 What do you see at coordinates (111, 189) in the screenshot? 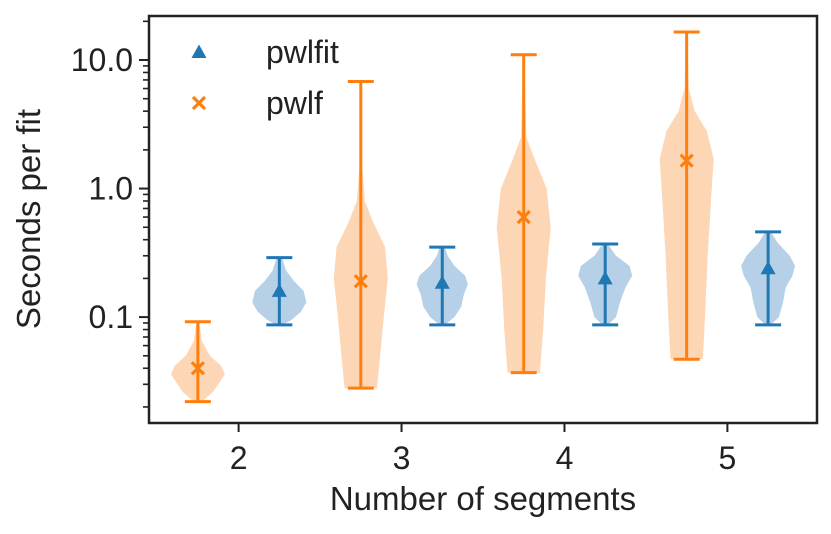
I see `y-tick-label: 1.0` at bounding box center [111, 189].